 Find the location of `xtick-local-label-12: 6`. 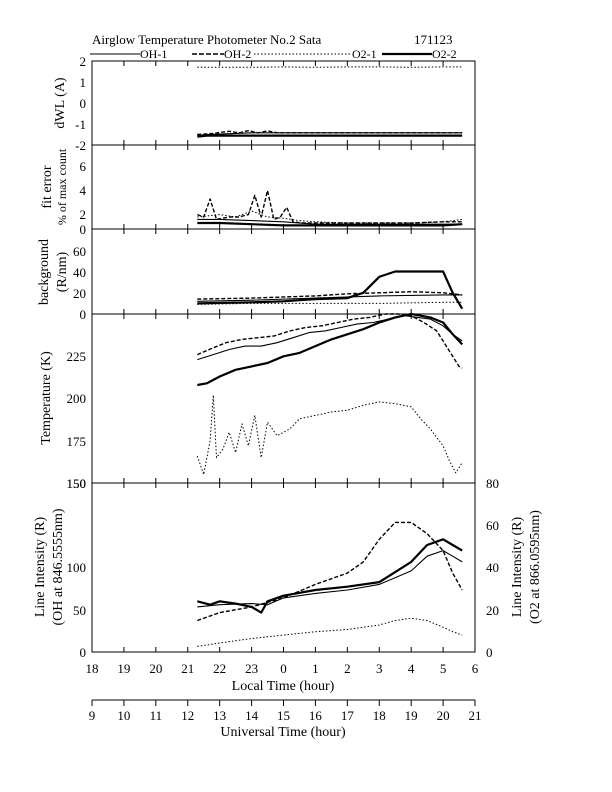

xtick-local-label-12: 6 is located at coordinates (475, 668).